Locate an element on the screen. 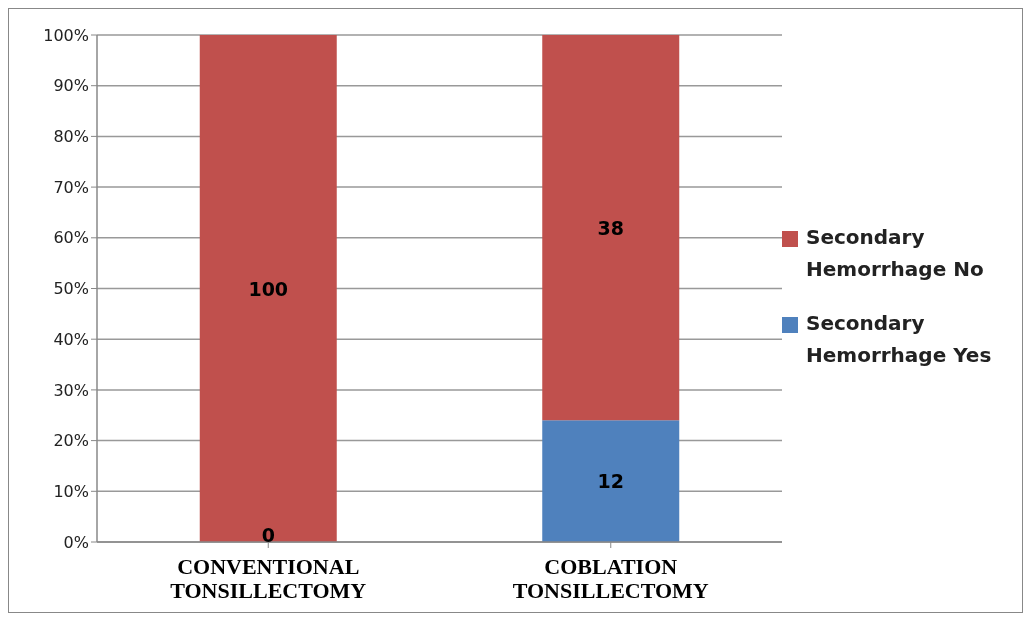 The height and width of the screenshot is (621, 1031). annotation: 12 is located at coordinates (610, 481).